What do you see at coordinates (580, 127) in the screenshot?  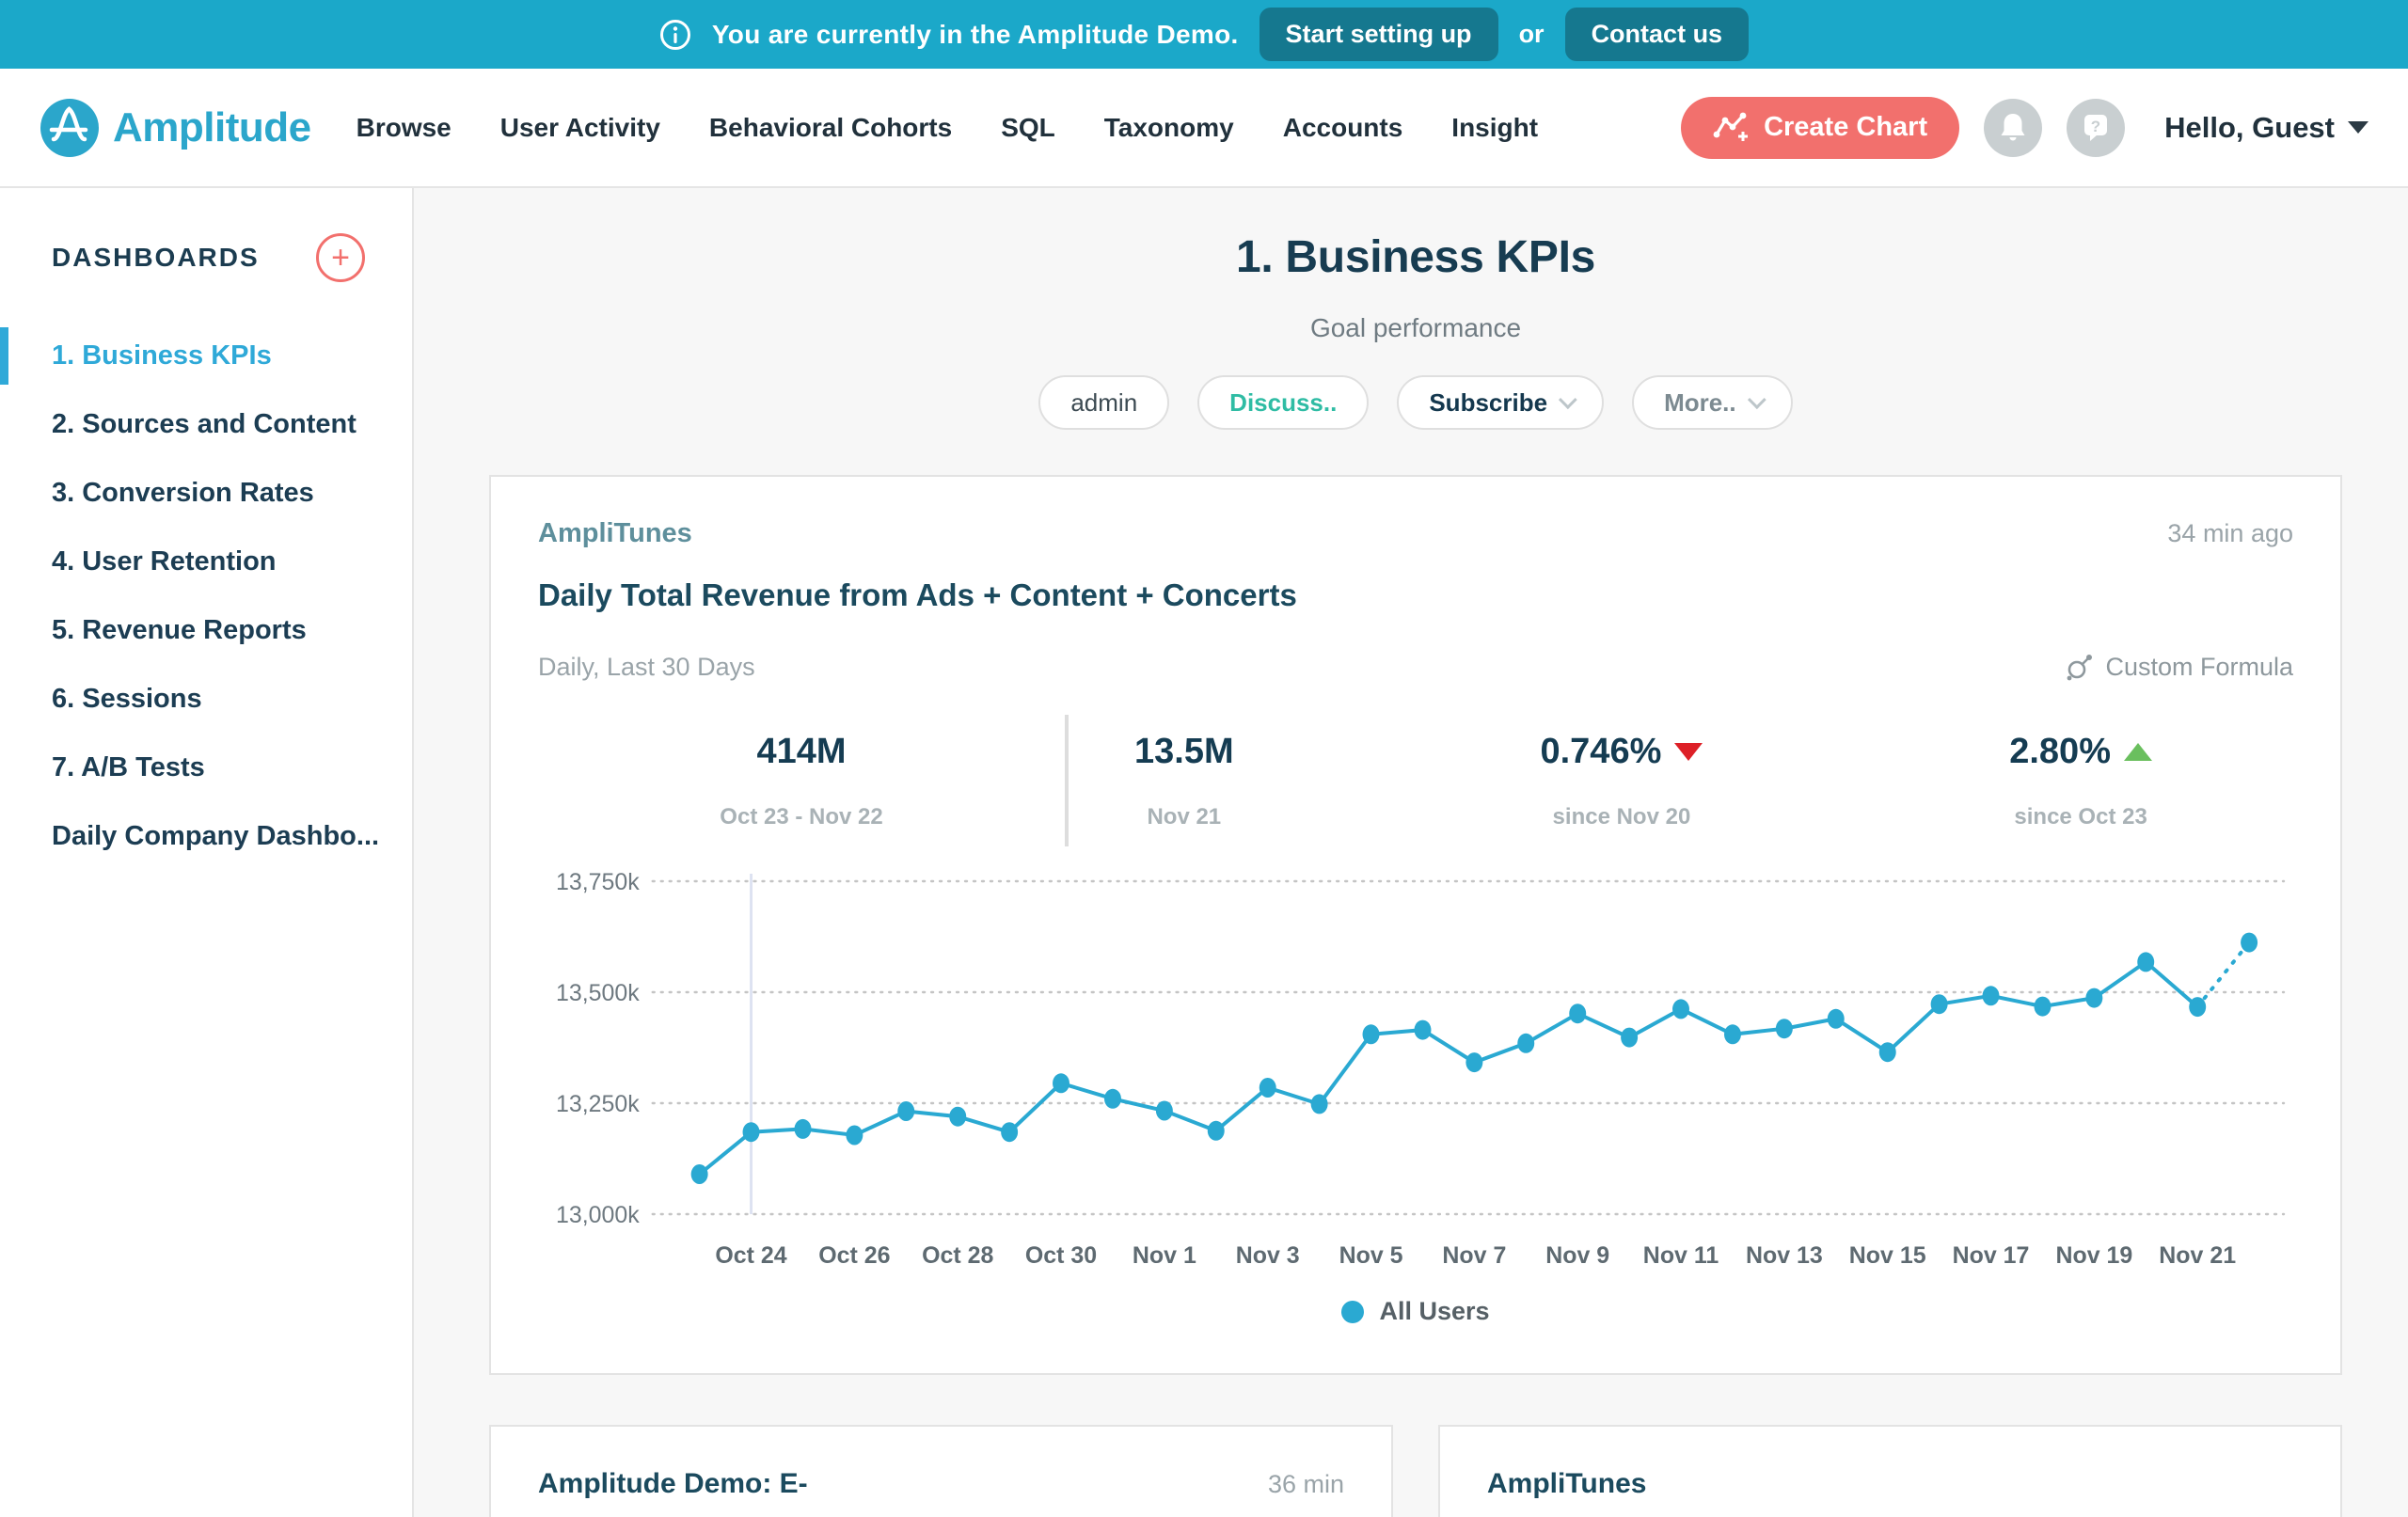 I see `nav-item-user-activity: User Activity` at bounding box center [580, 127].